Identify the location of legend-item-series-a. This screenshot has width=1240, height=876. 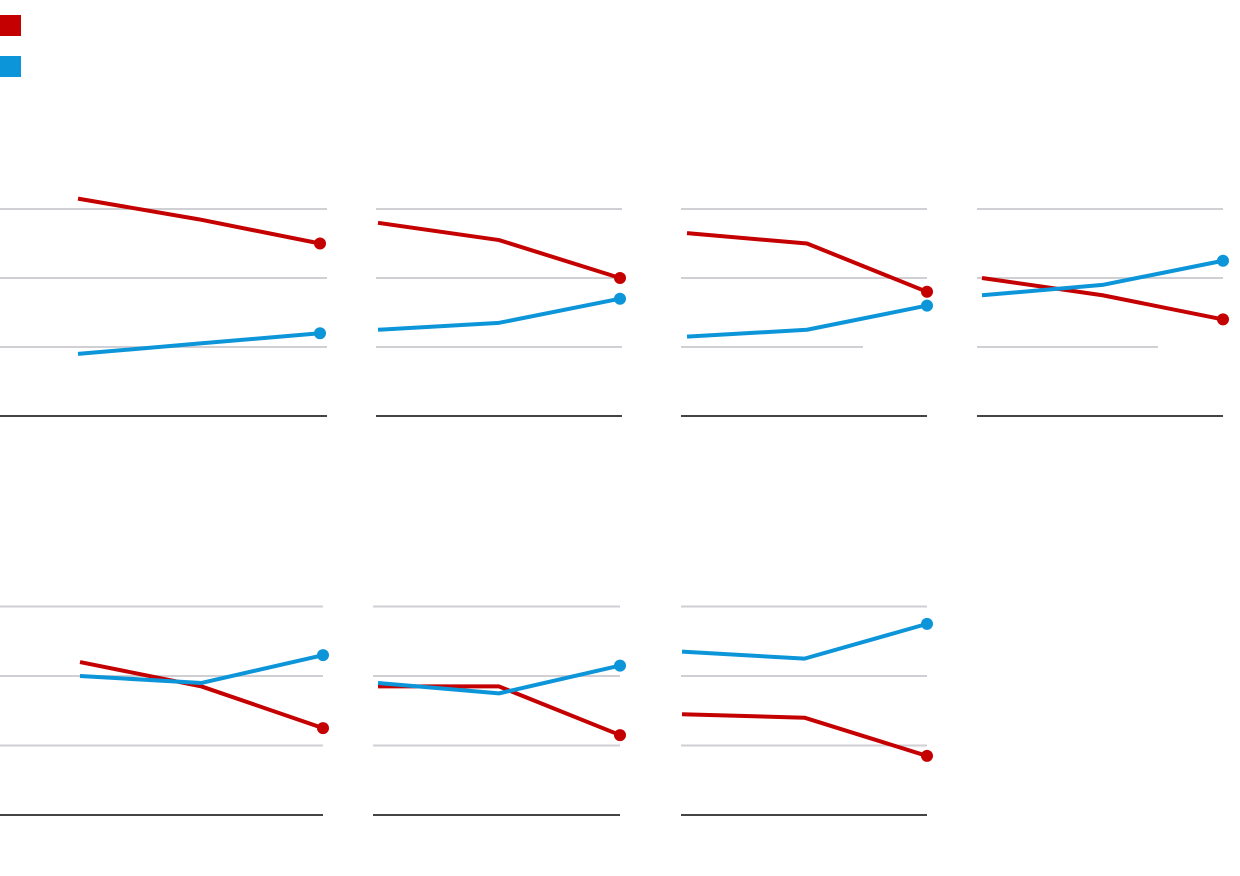
(14, 25).